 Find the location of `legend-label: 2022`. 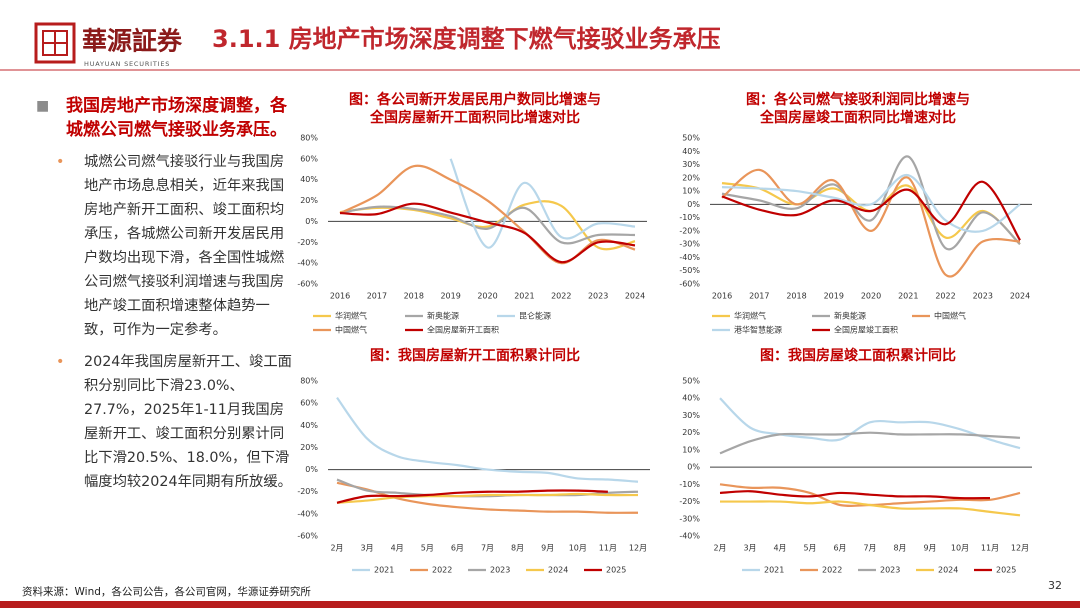

legend-label: 2022 is located at coordinates (442, 570).